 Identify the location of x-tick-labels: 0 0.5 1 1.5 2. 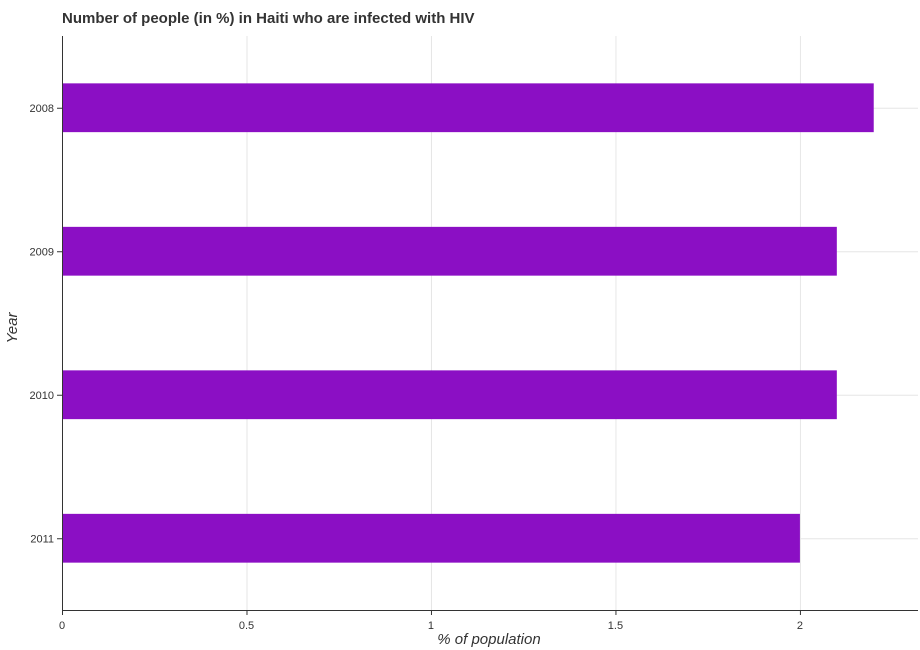
(431, 621).